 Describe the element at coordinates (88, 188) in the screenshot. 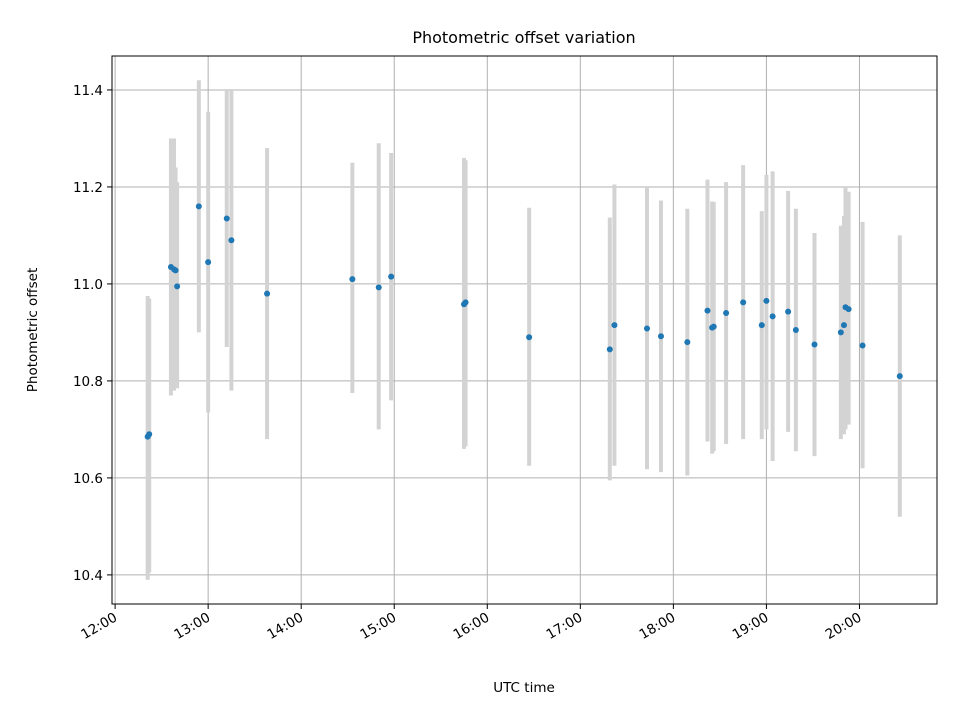

I see `y-tick-label: 11.2` at that location.